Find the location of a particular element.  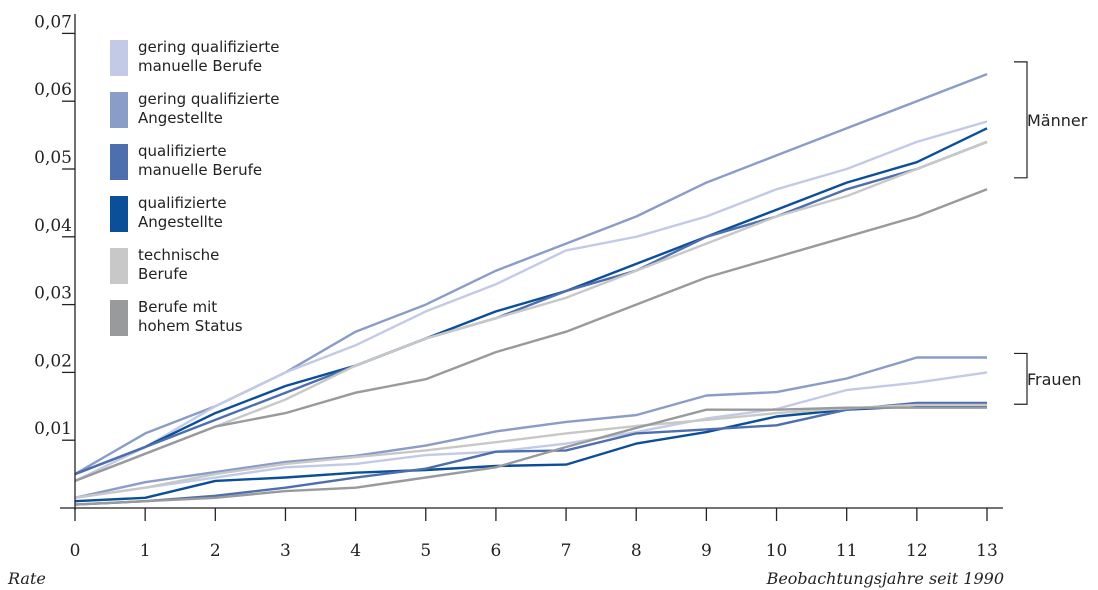

x-tick-label: 0 is located at coordinates (75, 551).